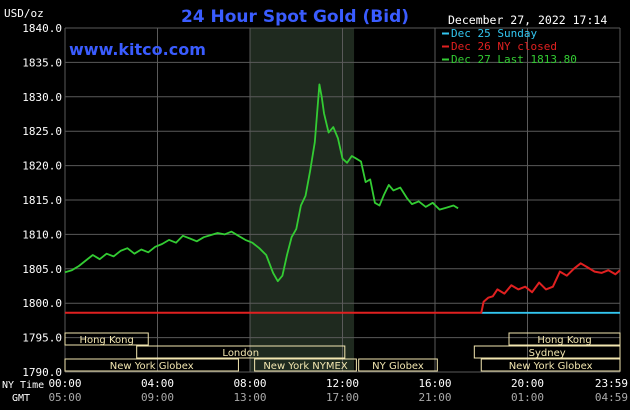 The height and width of the screenshot is (410, 630). Describe the element at coordinates (42, 131) in the screenshot. I see `y-tick-label: 1825.0` at that location.